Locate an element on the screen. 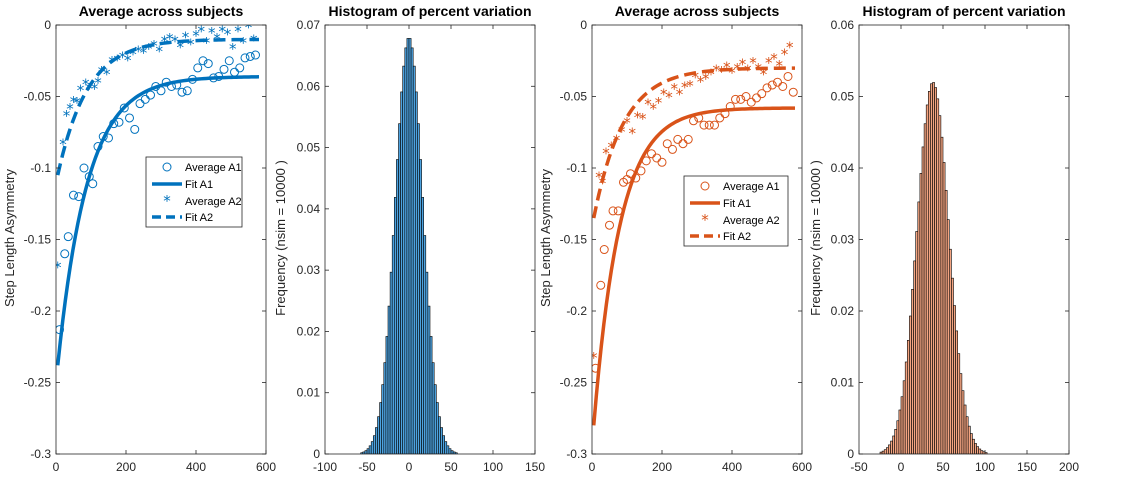 The image size is (1127, 477). x-tick-label: 600 is located at coordinates (266, 467).